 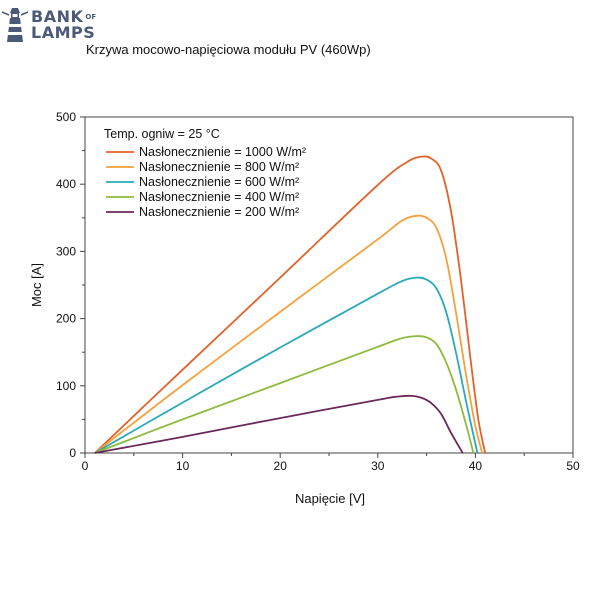 What do you see at coordinates (15, 25) in the screenshot?
I see `lighthouse-icon` at bounding box center [15, 25].